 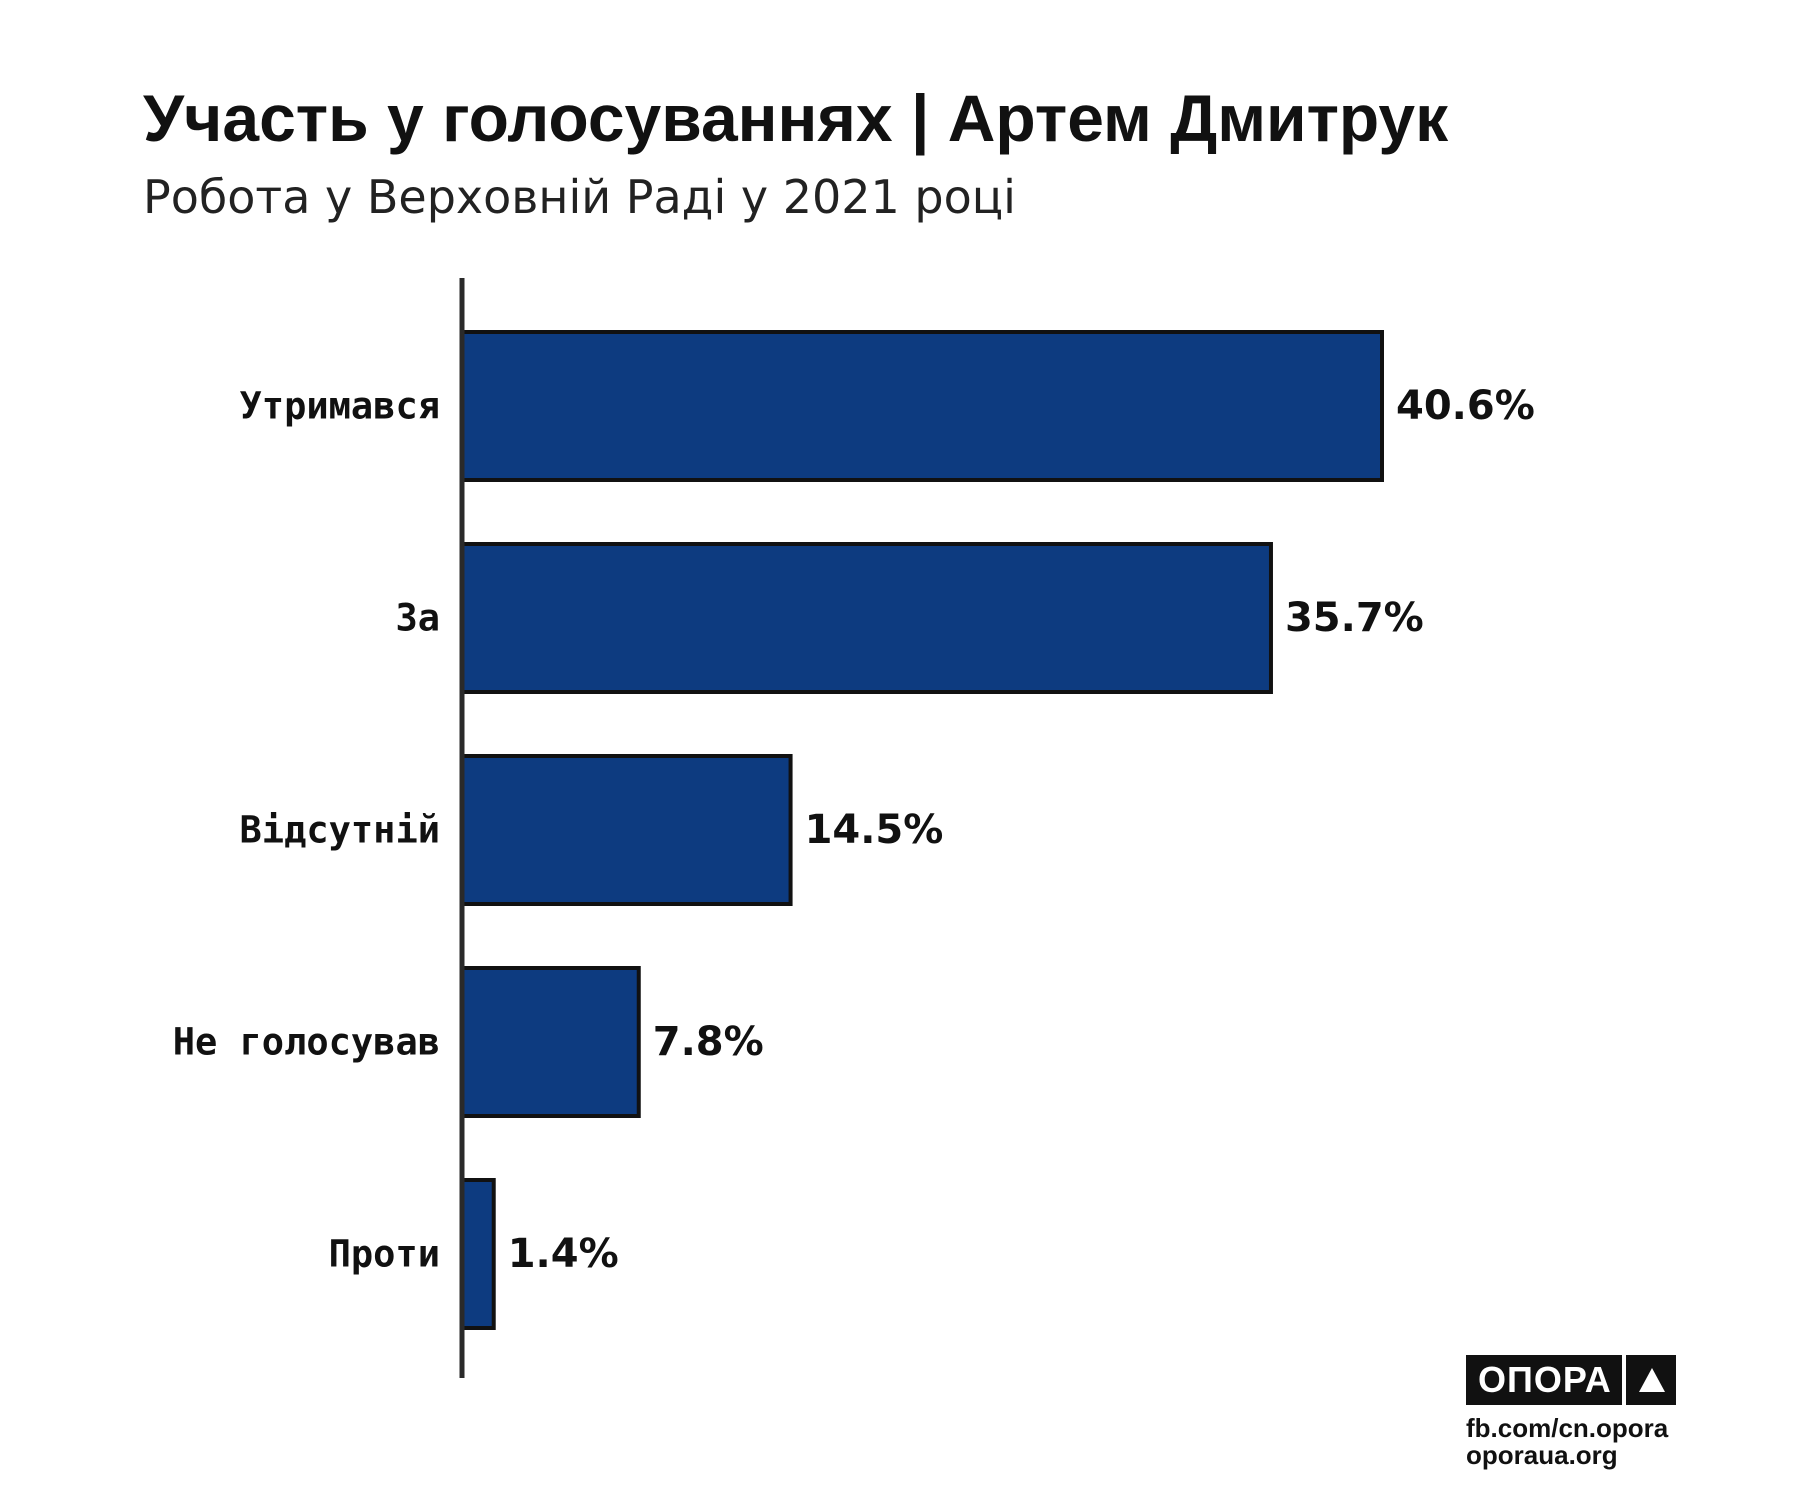 I want to click on chart-subtitle: Робота у Верховній Раді у 2021 році, so click(x=579, y=197).